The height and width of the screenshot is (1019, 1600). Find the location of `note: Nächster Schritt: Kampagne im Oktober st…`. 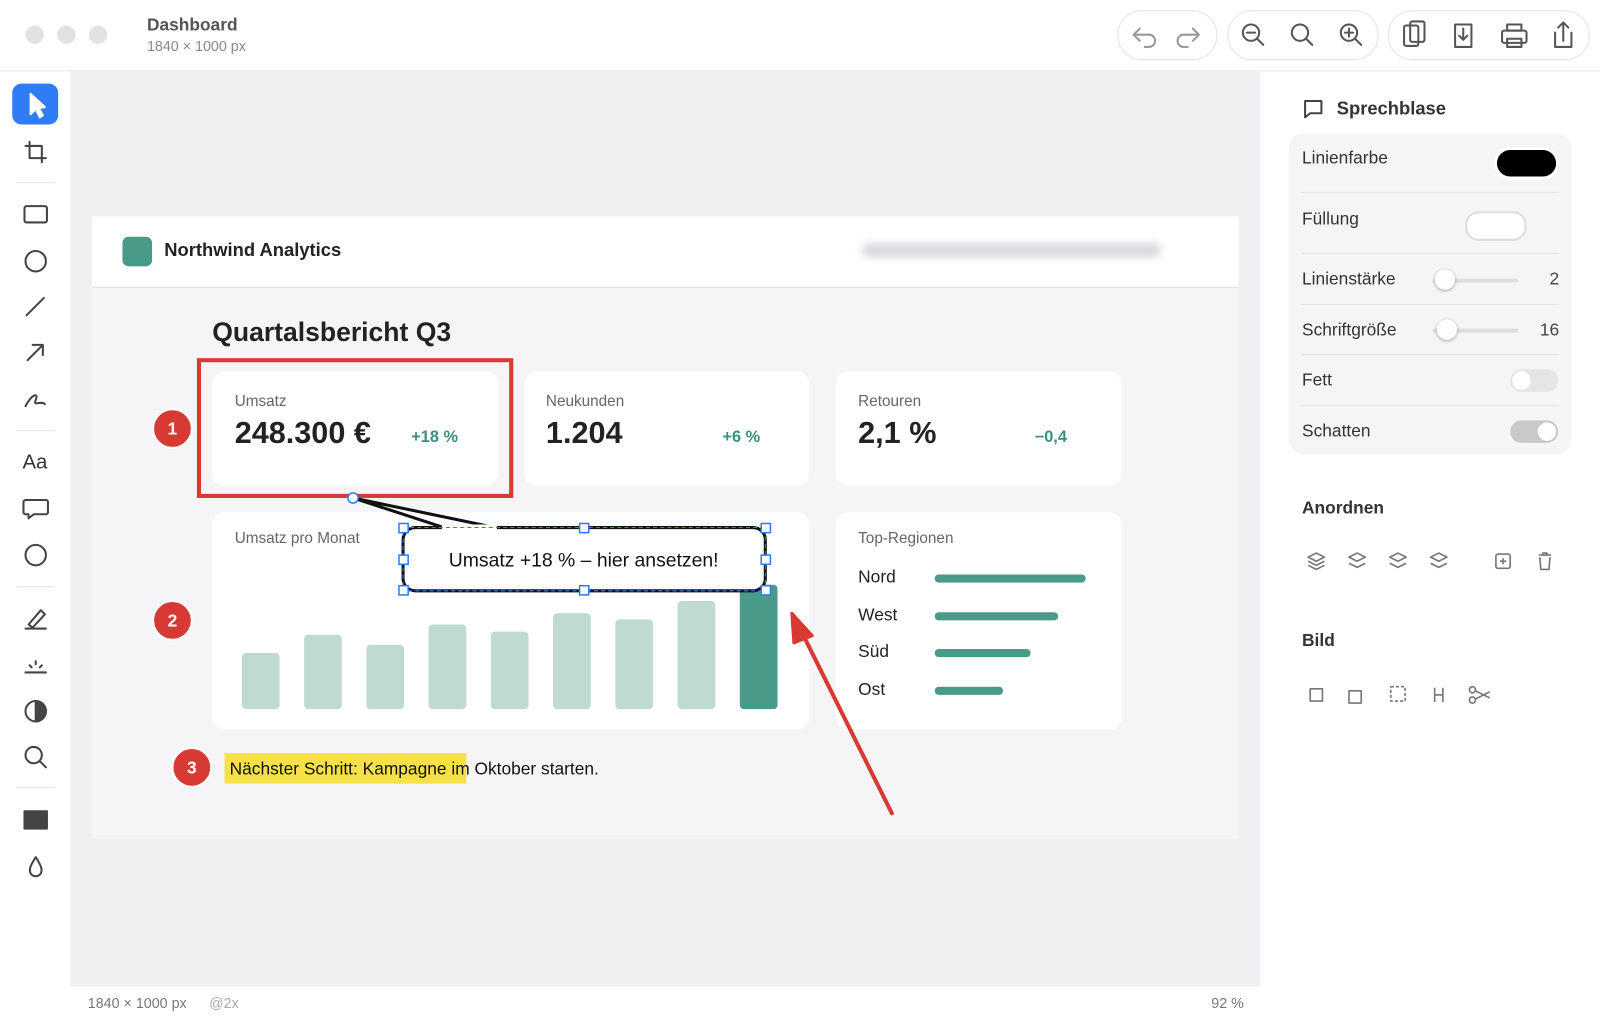

note: Nächster Schritt: Kampagne im Oktober st… is located at coordinates (414, 769).